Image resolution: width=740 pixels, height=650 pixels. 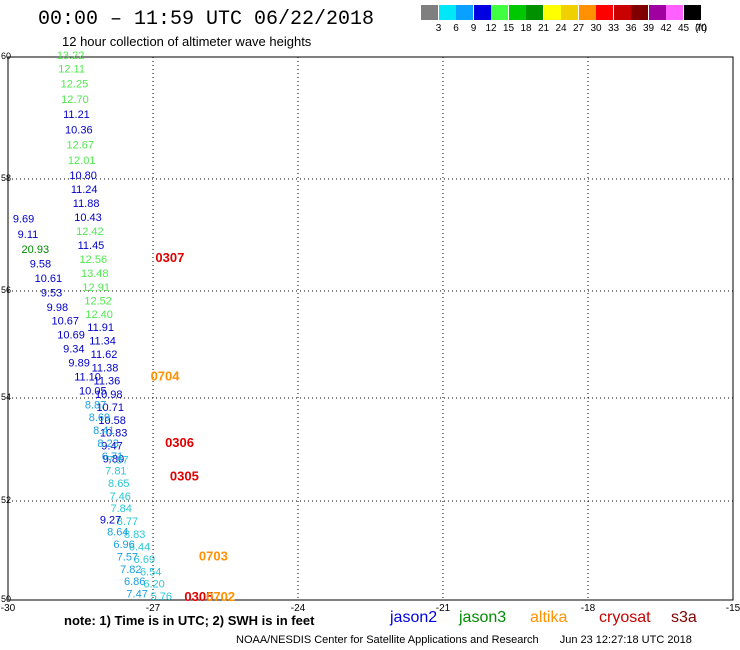 I want to click on wave-height-value: 9.98, so click(x=57, y=308).